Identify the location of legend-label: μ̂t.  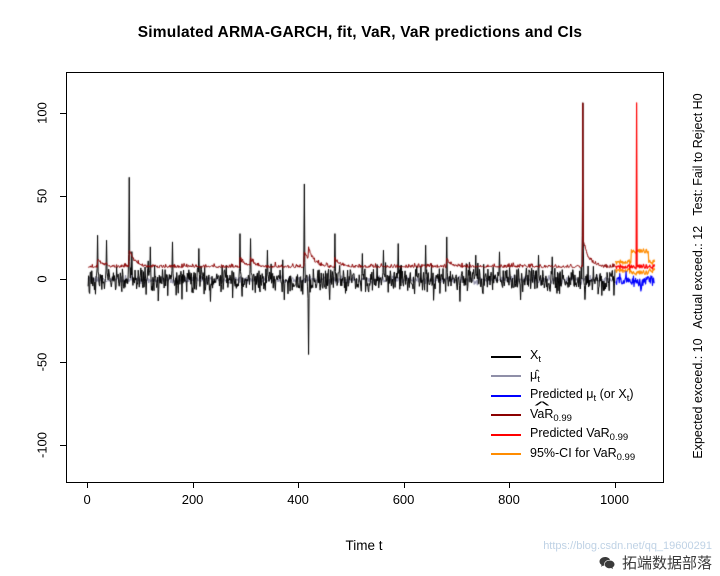
(535, 376).